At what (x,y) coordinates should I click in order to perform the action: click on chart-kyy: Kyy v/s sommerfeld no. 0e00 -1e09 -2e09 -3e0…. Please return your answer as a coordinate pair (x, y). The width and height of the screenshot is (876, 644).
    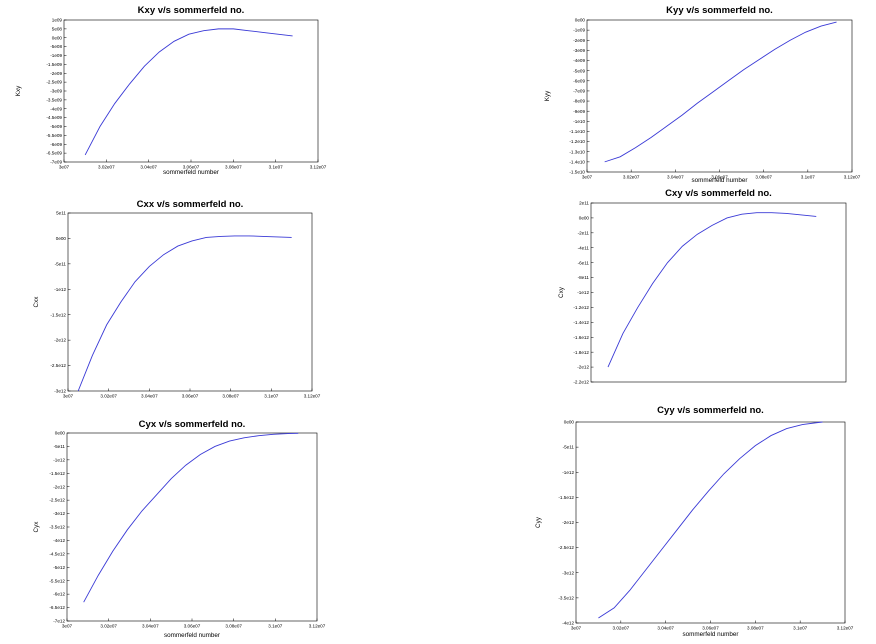
    Looking at the image, I should click on (702, 94).